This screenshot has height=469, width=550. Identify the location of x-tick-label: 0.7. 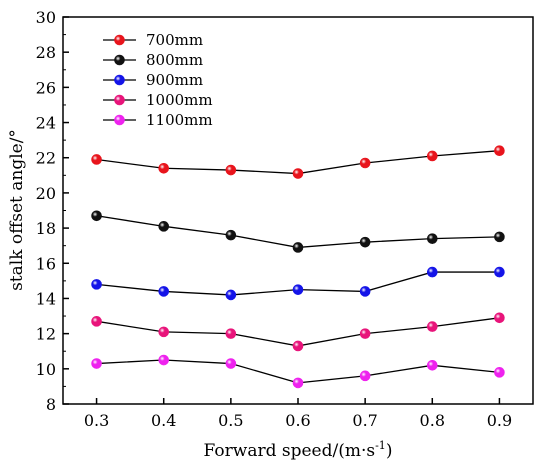
(364, 420).